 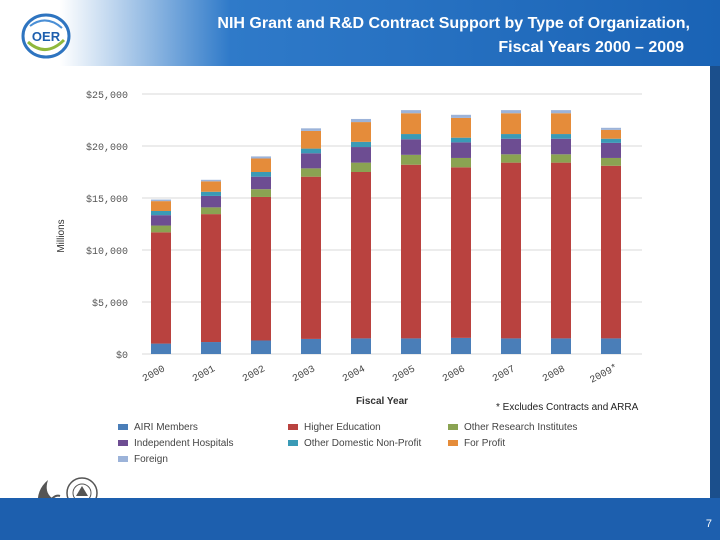 I want to click on y-axis-label: Millions, so click(x=61, y=235).